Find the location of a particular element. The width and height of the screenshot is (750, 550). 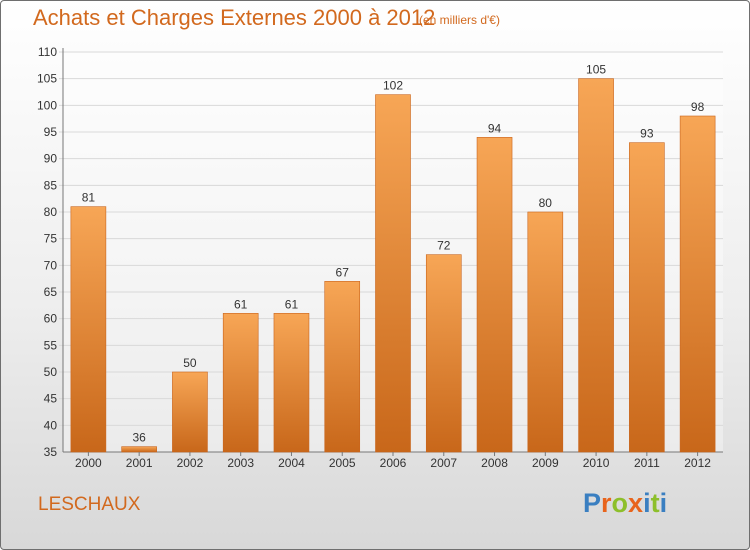

x-tick-label-2009: 2009 is located at coordinates (545, 463).